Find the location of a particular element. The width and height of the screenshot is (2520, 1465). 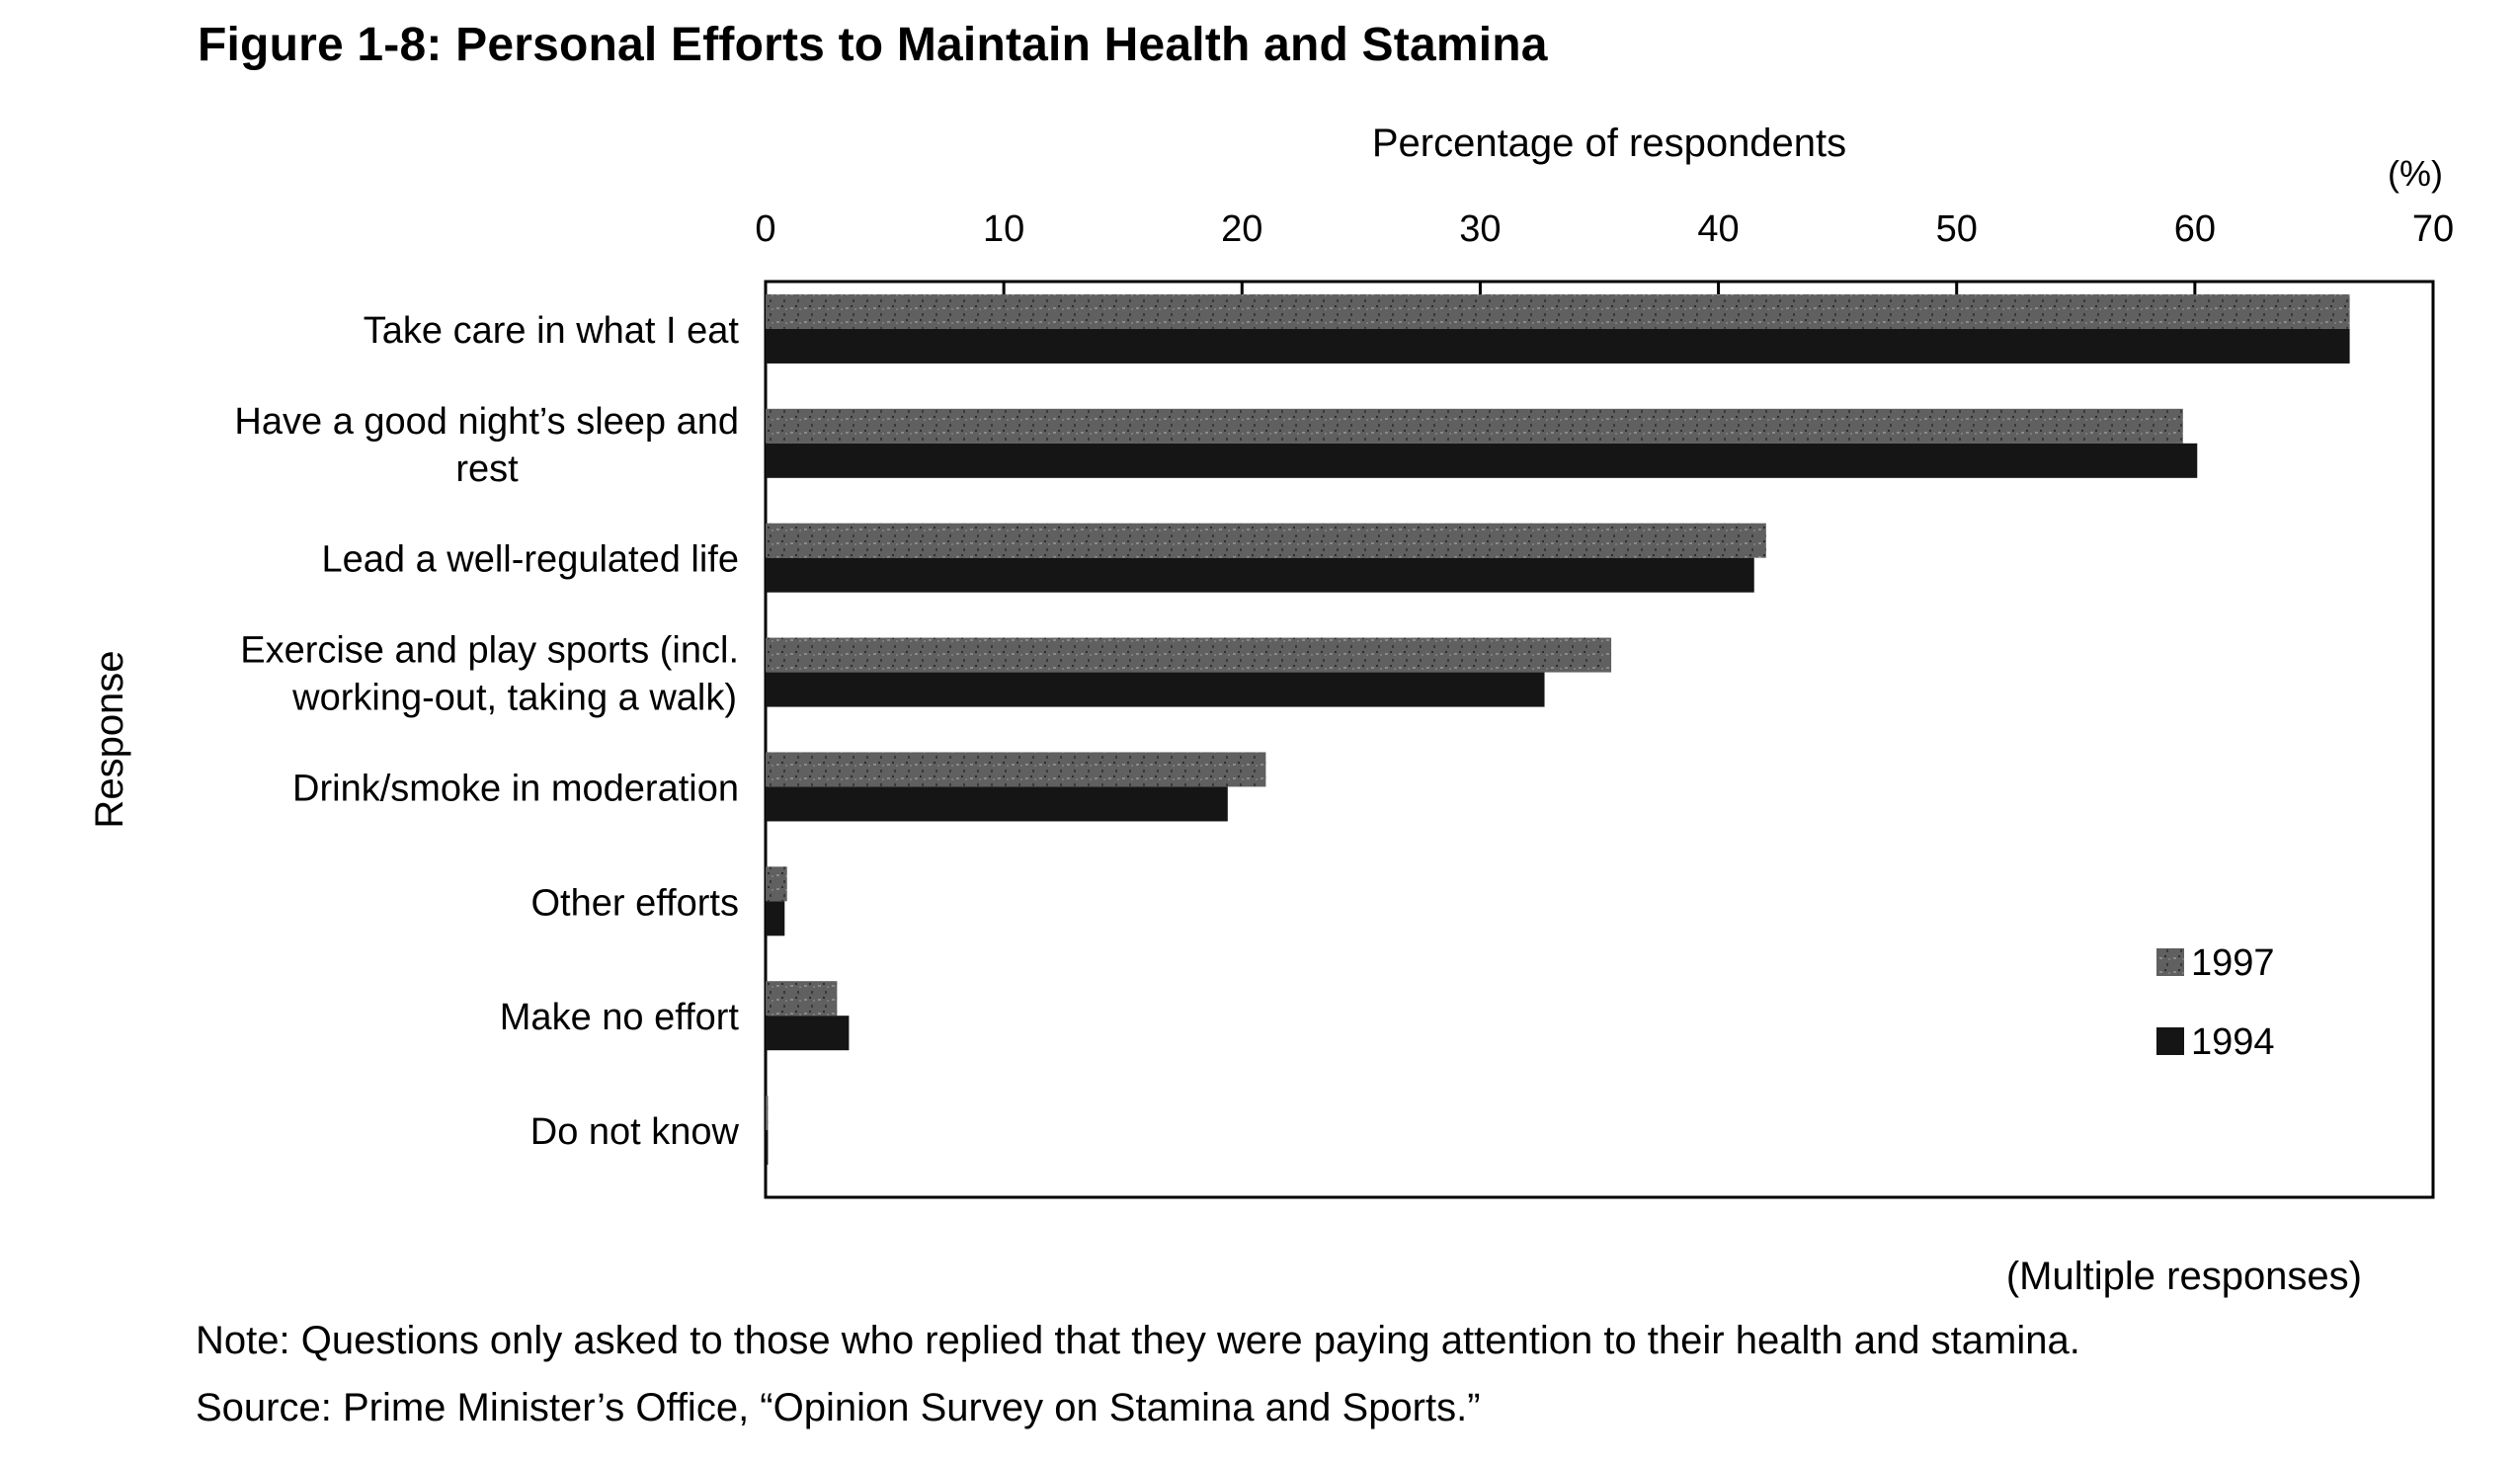

multiple-responses-note: (Multiple responses) is located at coordinates (2183, 1276).